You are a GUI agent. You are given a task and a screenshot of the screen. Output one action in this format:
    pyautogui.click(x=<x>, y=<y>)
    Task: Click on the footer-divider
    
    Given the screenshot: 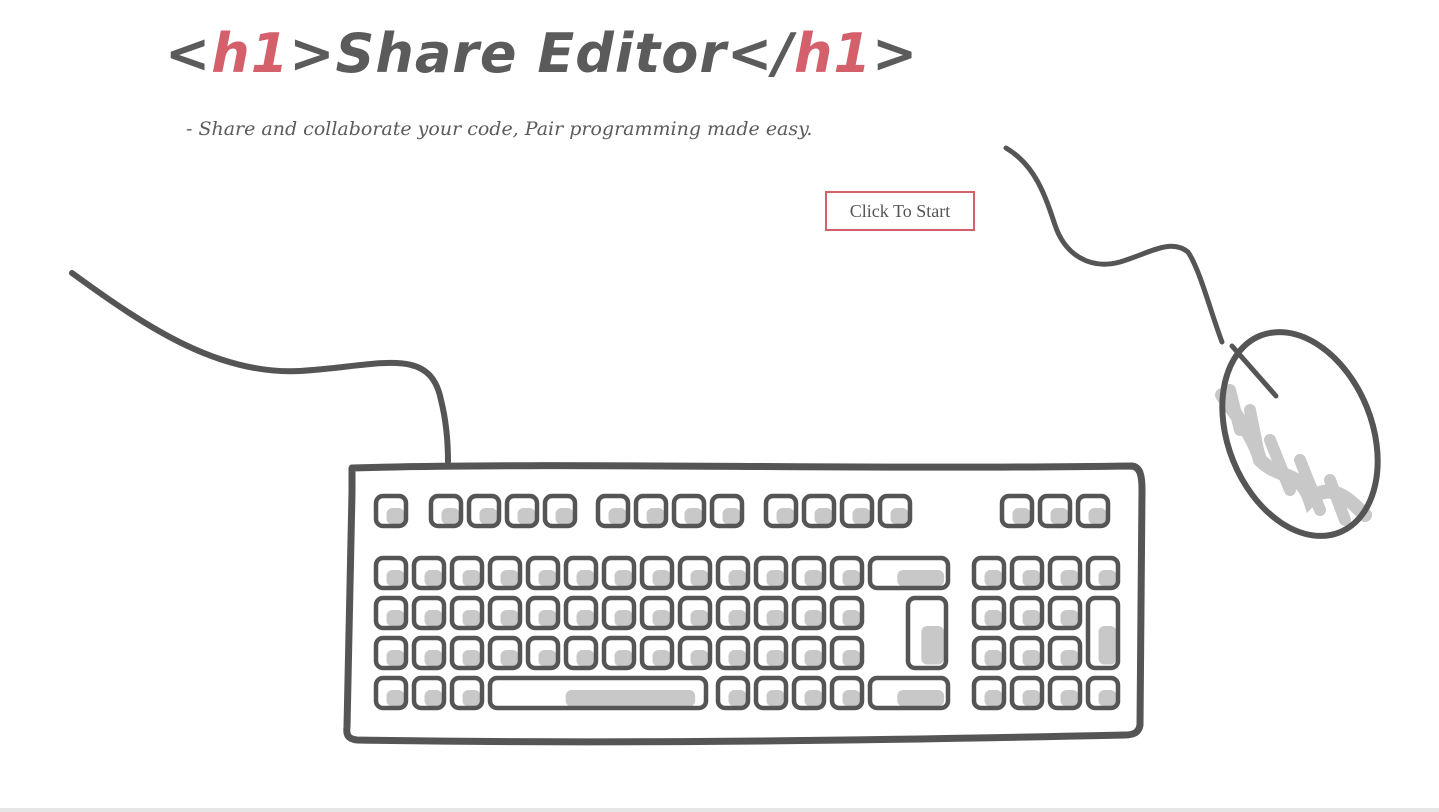 What is the action you would take?
    pyautogui.click(x=719, y=810)
    